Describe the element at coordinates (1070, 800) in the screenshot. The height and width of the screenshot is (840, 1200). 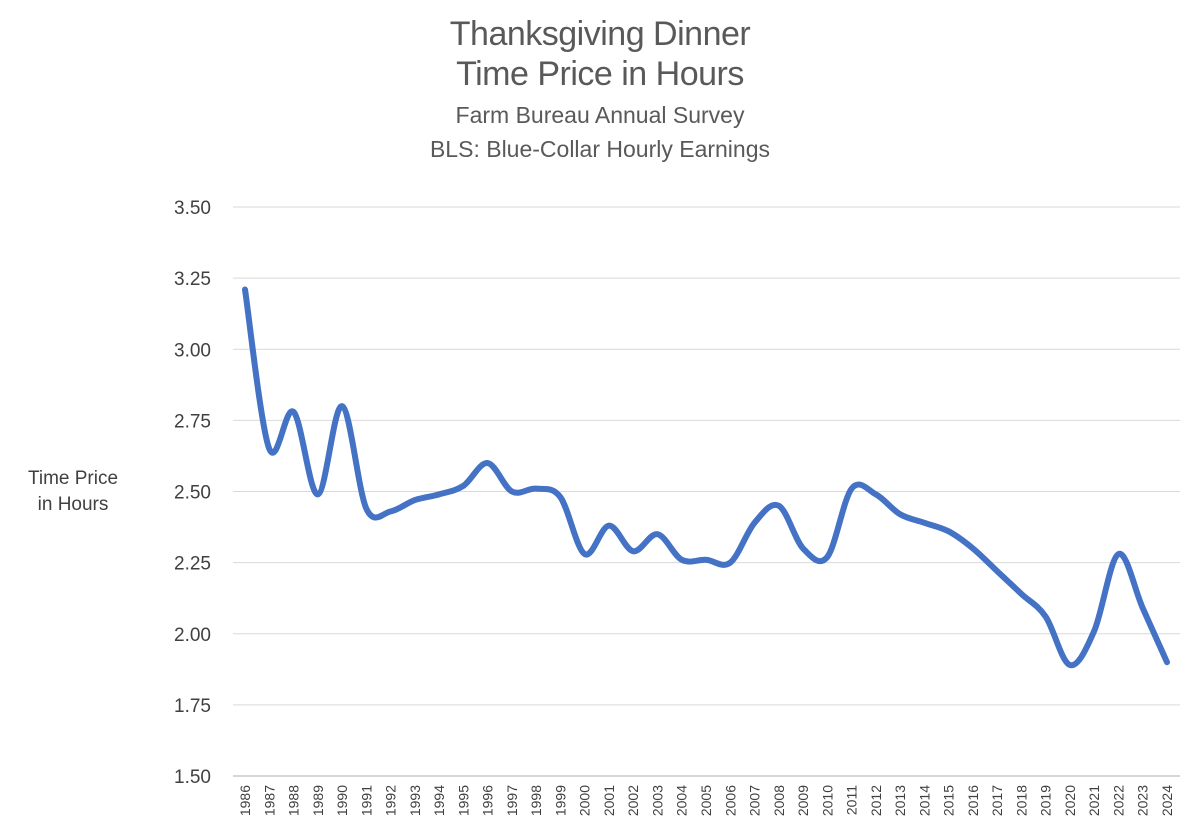
I see `x-tick-label: 2020` at that location.